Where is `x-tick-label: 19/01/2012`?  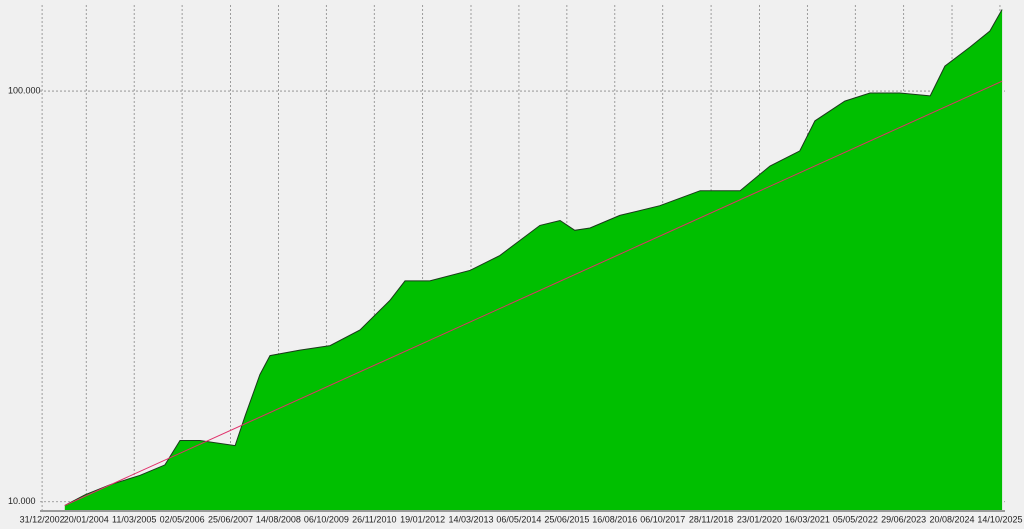 x-tick-label: 19/01/2012 is located at coordinates (422, 519).